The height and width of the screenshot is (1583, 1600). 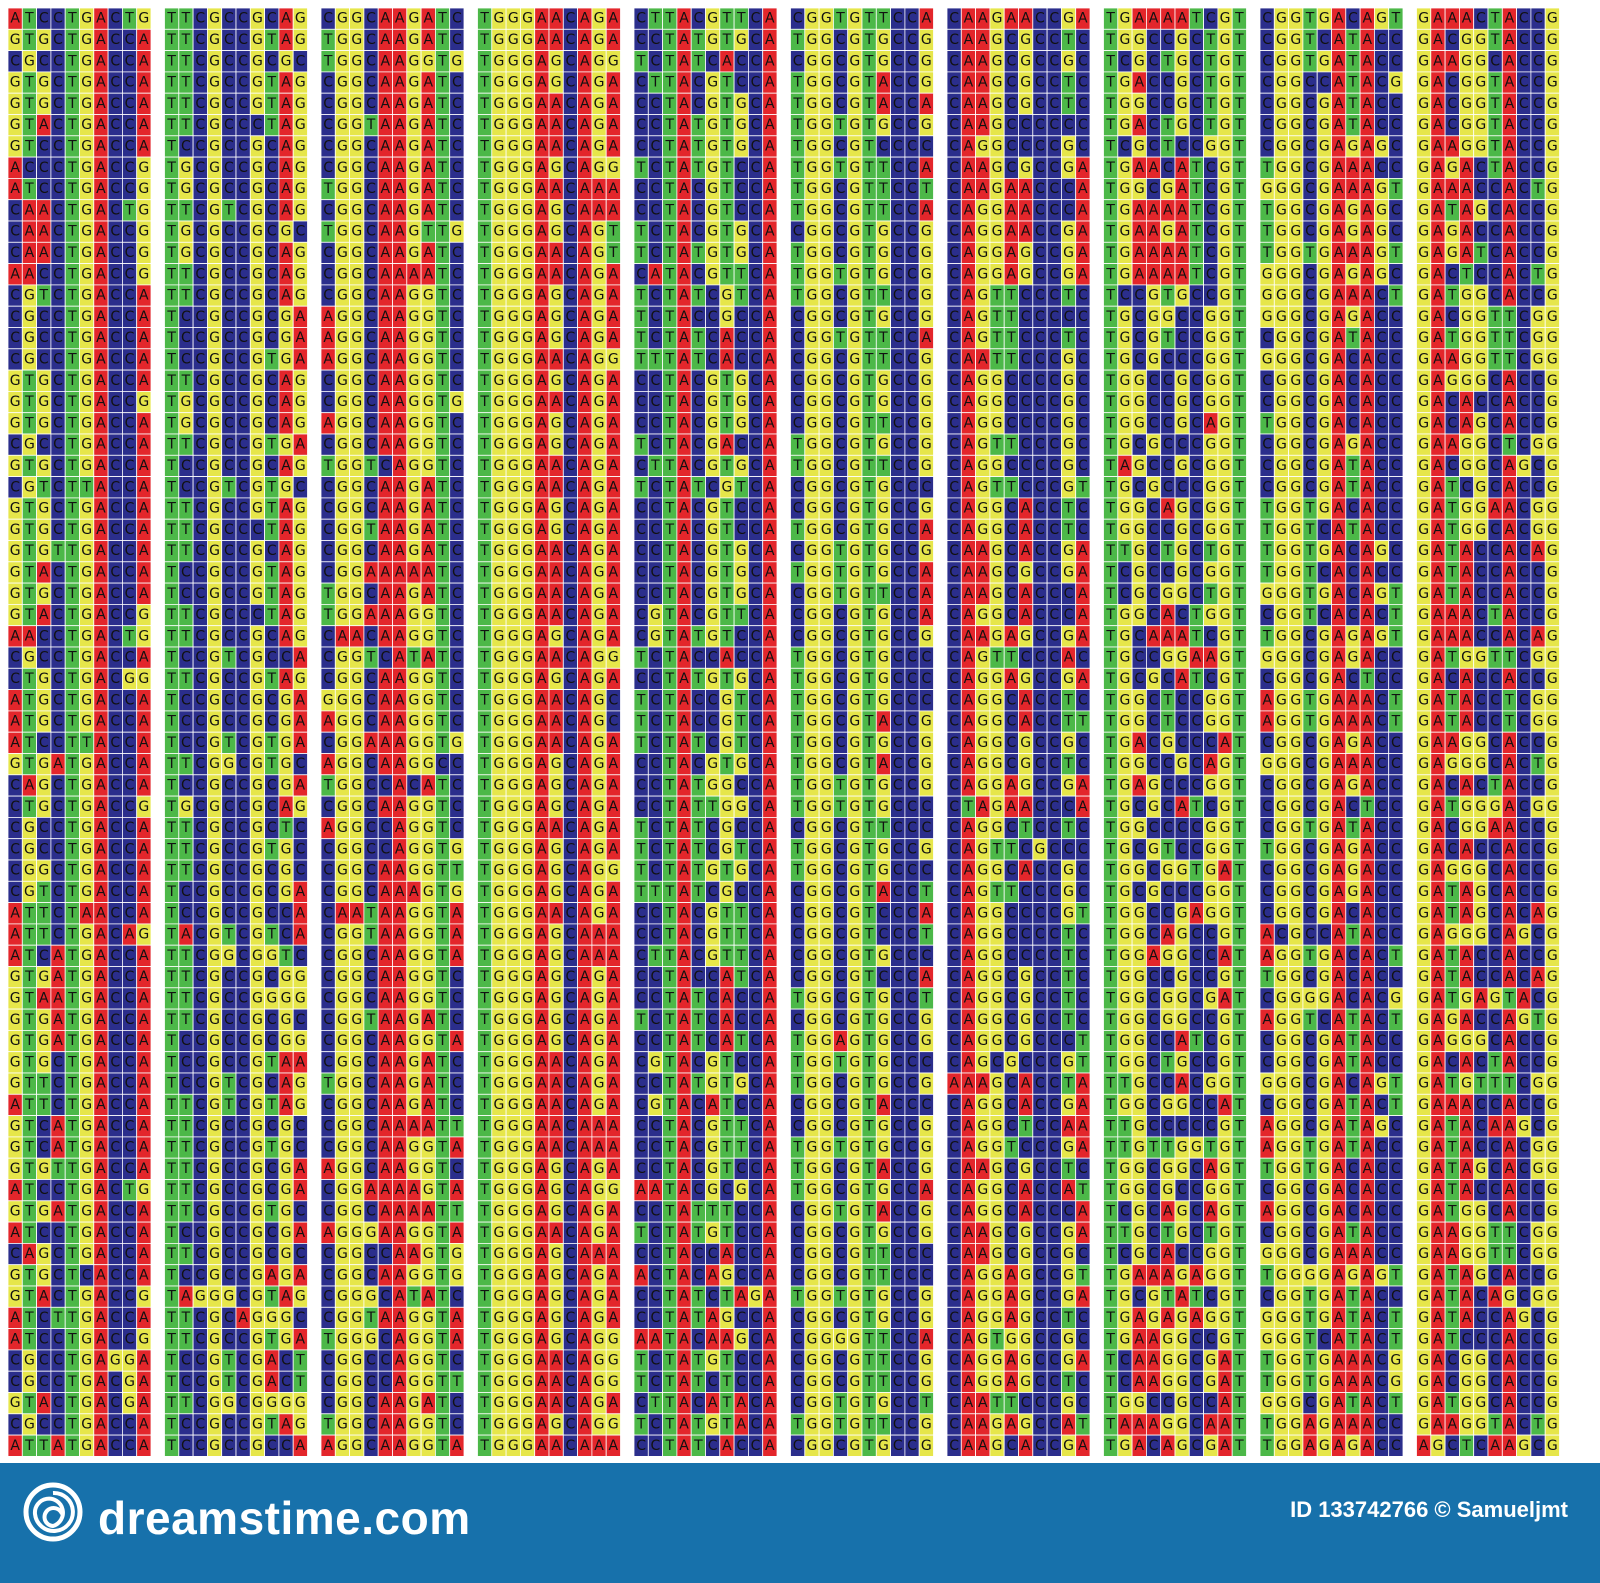 I want to click on sequence-row: CGGGCATATC, so click(x=392, y=1296).